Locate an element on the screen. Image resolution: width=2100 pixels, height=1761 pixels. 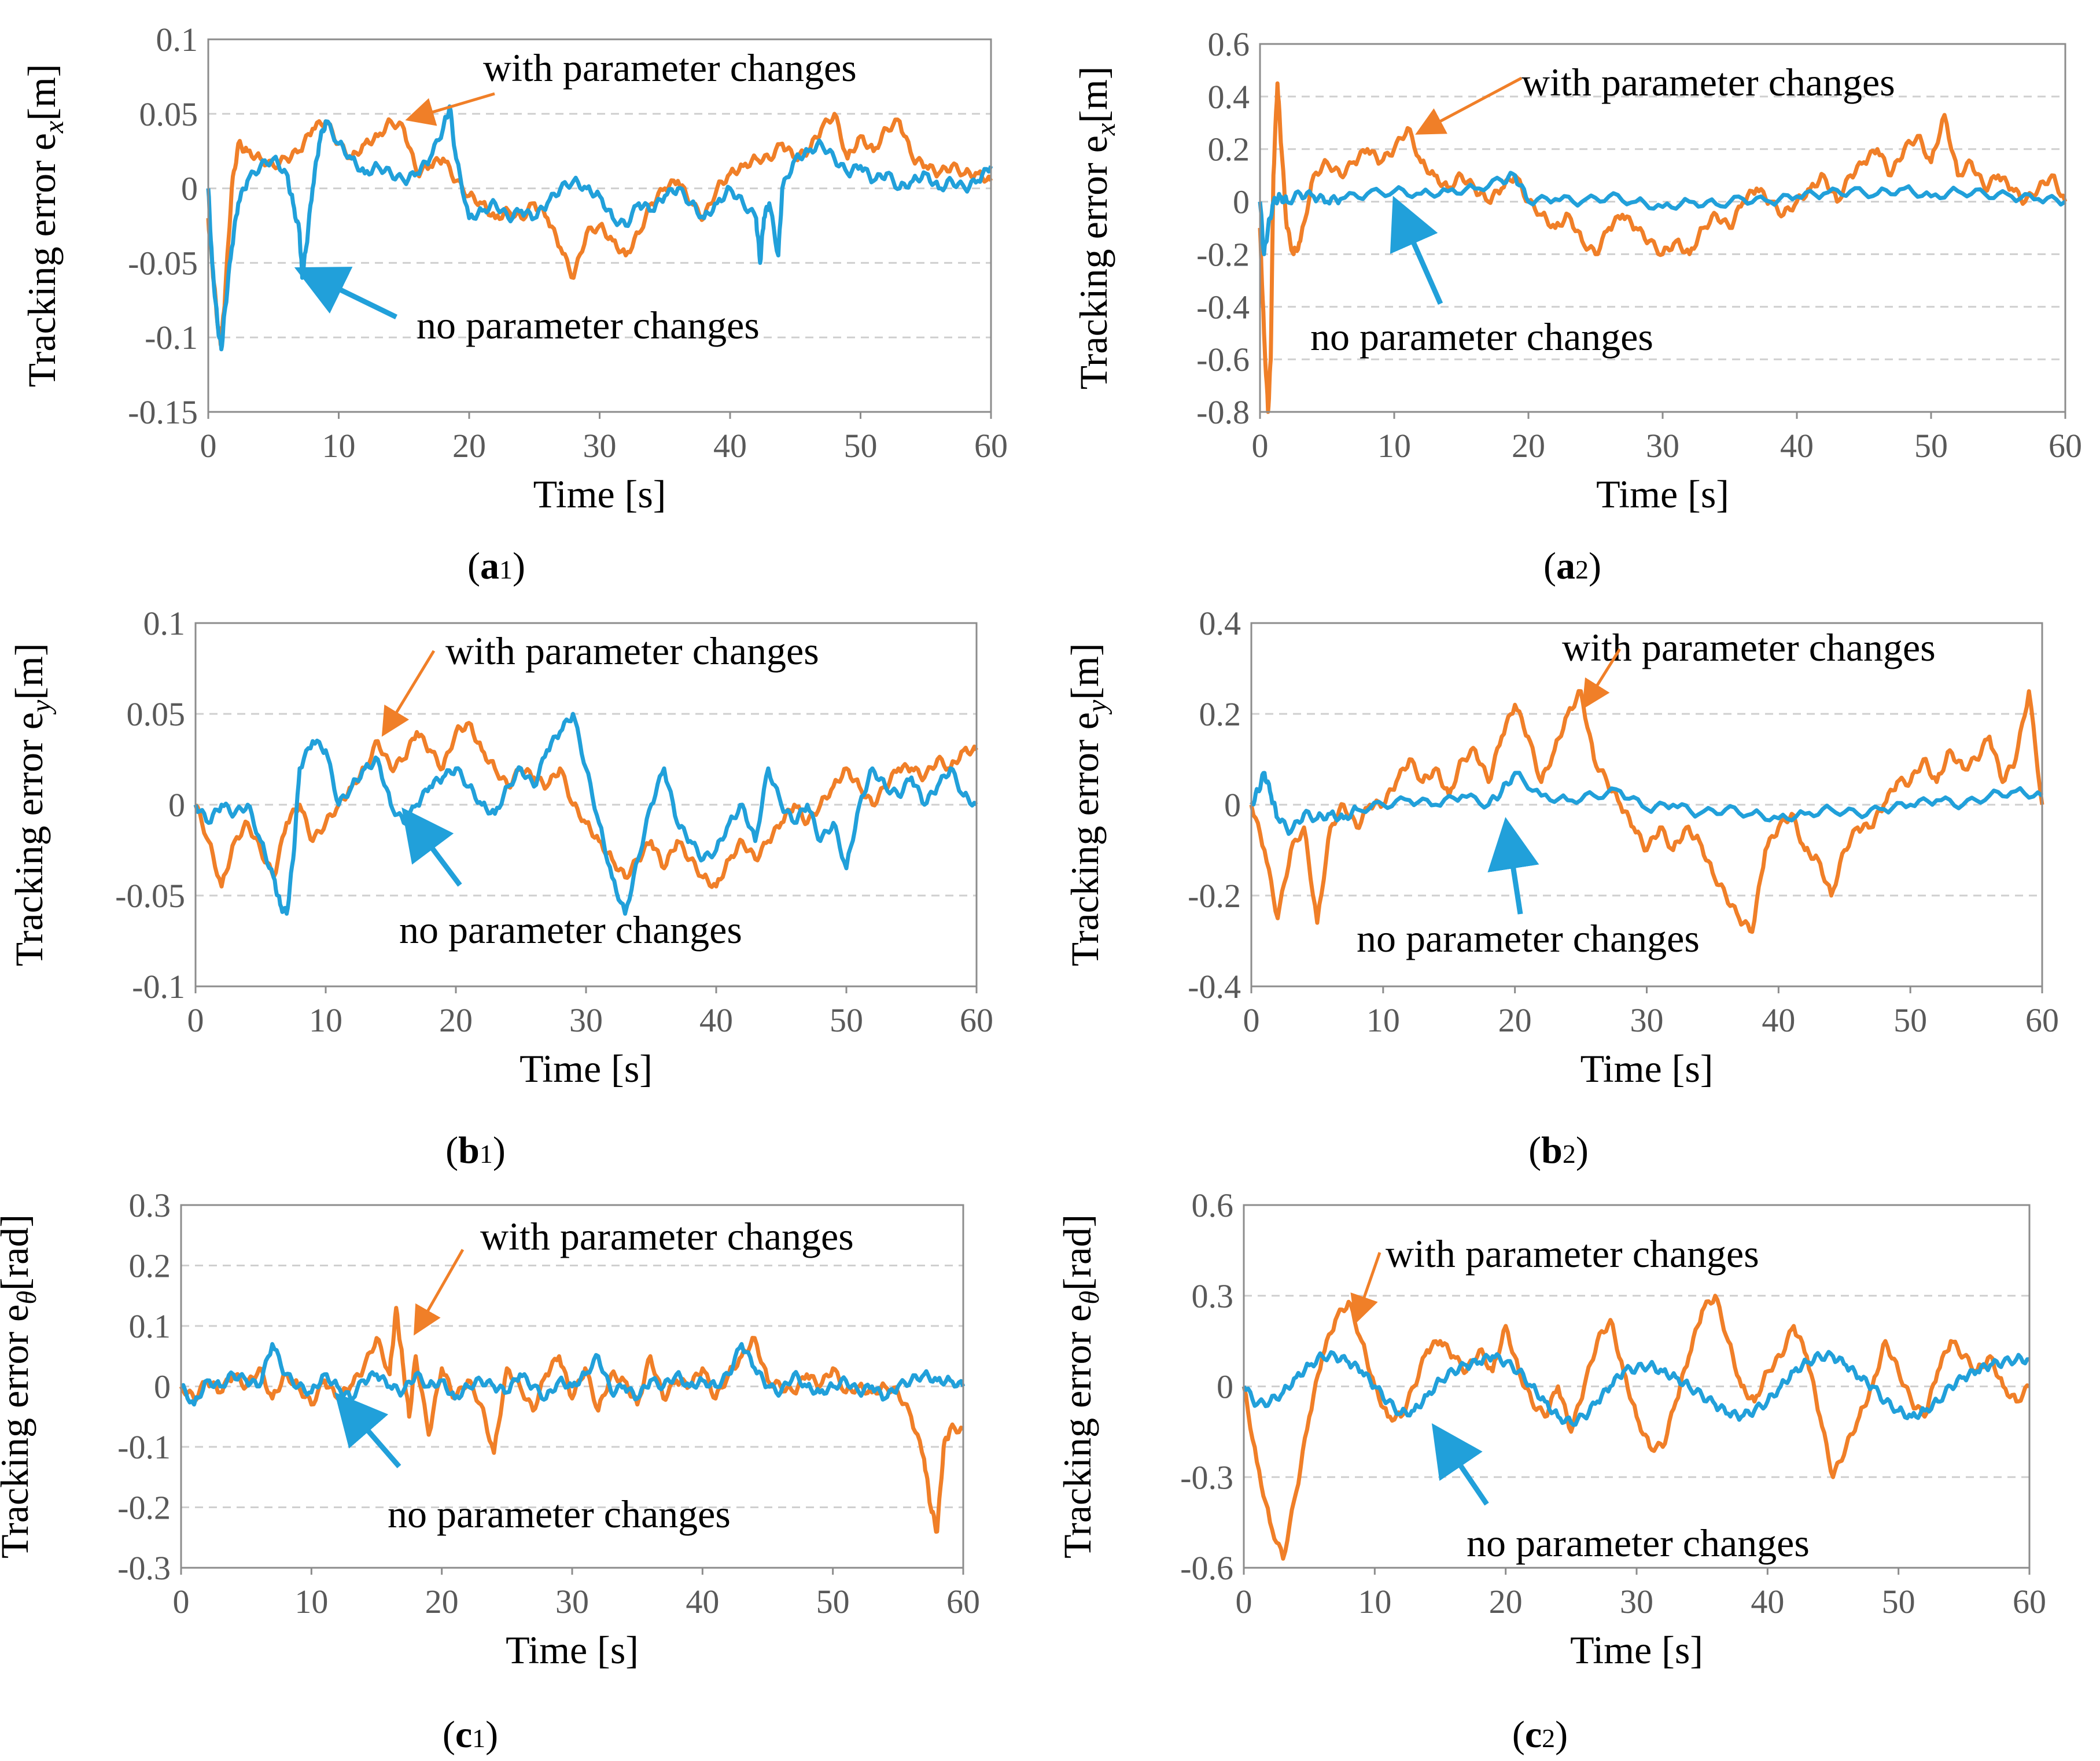
x-tick-label-b1-1: 10 is located at coordinates (325, 1020).